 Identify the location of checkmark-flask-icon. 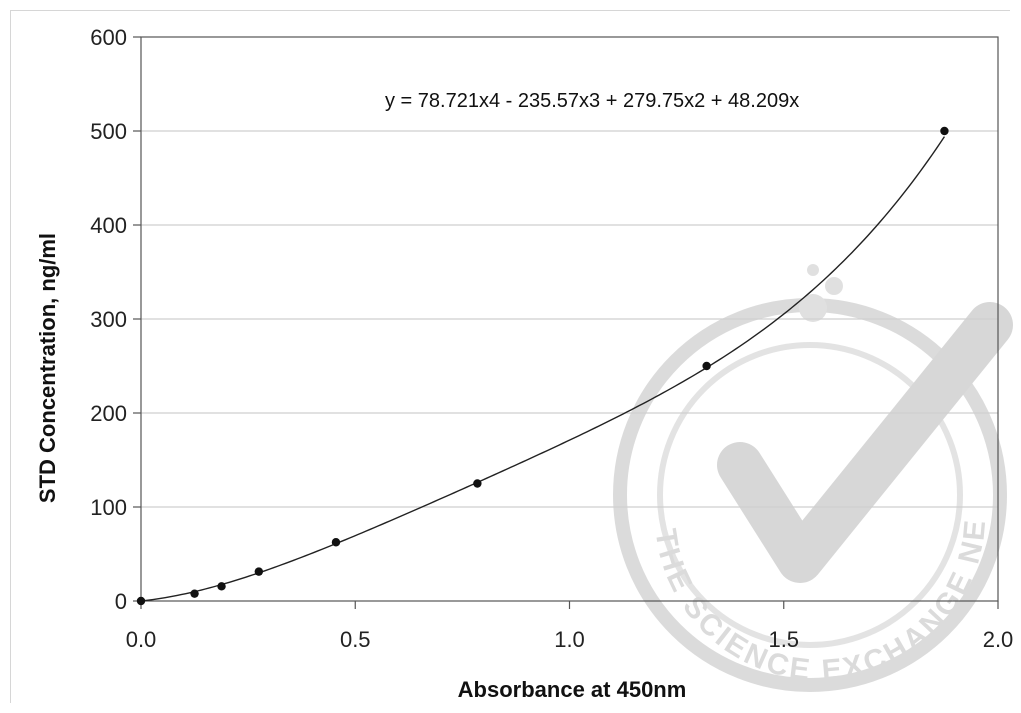
(865, 442).